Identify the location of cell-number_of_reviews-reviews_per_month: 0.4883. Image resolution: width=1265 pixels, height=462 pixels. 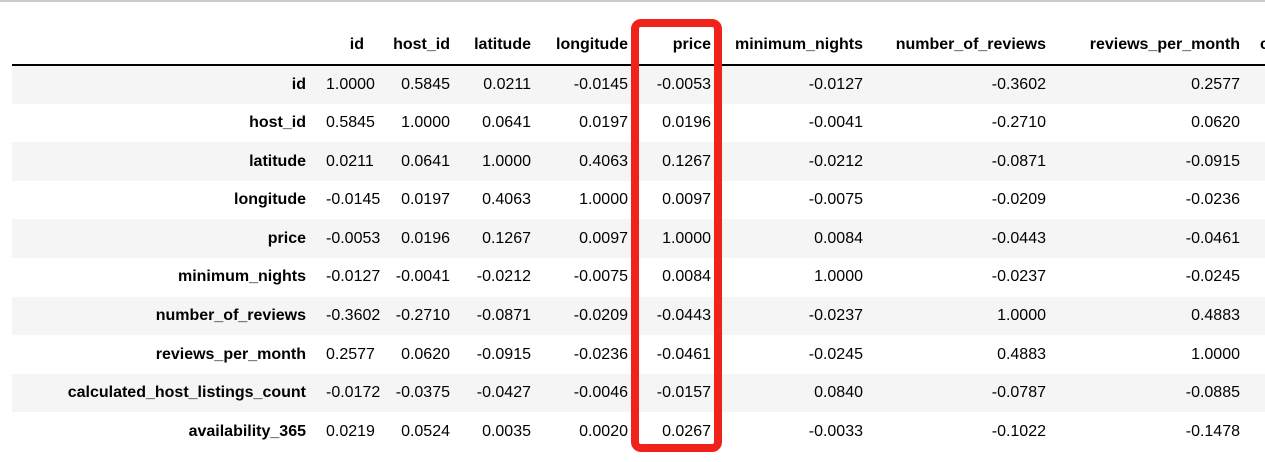
(1215, 316).